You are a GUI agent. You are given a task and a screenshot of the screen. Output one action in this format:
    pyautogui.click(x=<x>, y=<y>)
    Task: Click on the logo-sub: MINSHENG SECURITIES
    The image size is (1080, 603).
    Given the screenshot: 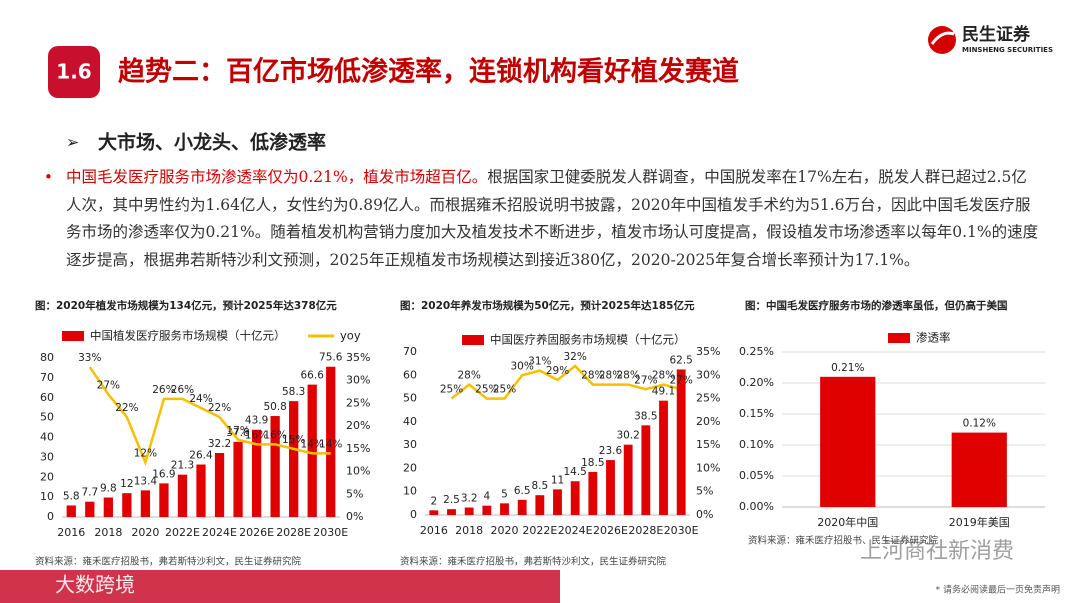 What is the action you would take?
    pyautogui.click(x=1007, y=50)
    